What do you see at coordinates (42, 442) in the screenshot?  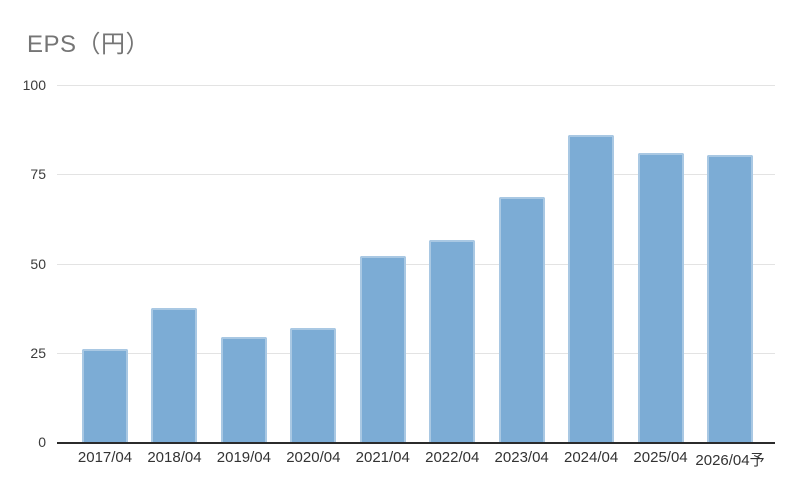 I see `y-tick-label-0: 0` at bounding box center [42, 442].